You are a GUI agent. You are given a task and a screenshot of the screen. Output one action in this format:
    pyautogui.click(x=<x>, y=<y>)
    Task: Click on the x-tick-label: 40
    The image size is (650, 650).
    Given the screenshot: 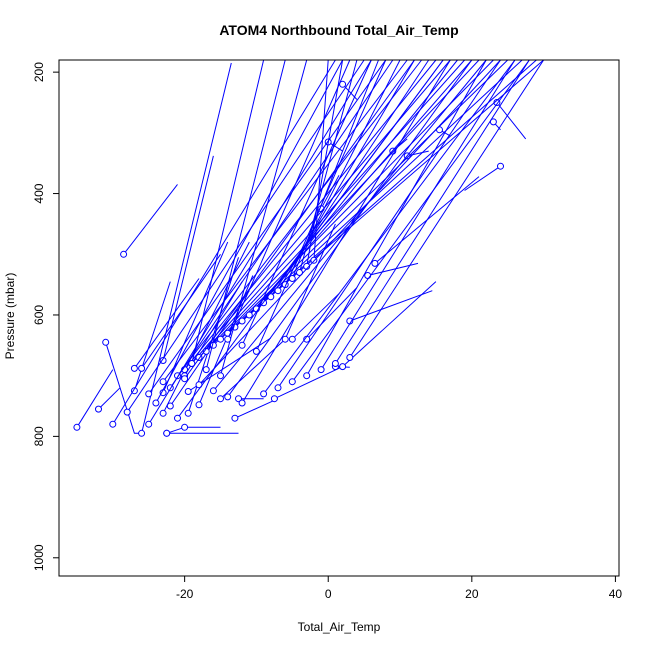 What is the action you would take?
    pyautogui.click(x=616, y=594)
    